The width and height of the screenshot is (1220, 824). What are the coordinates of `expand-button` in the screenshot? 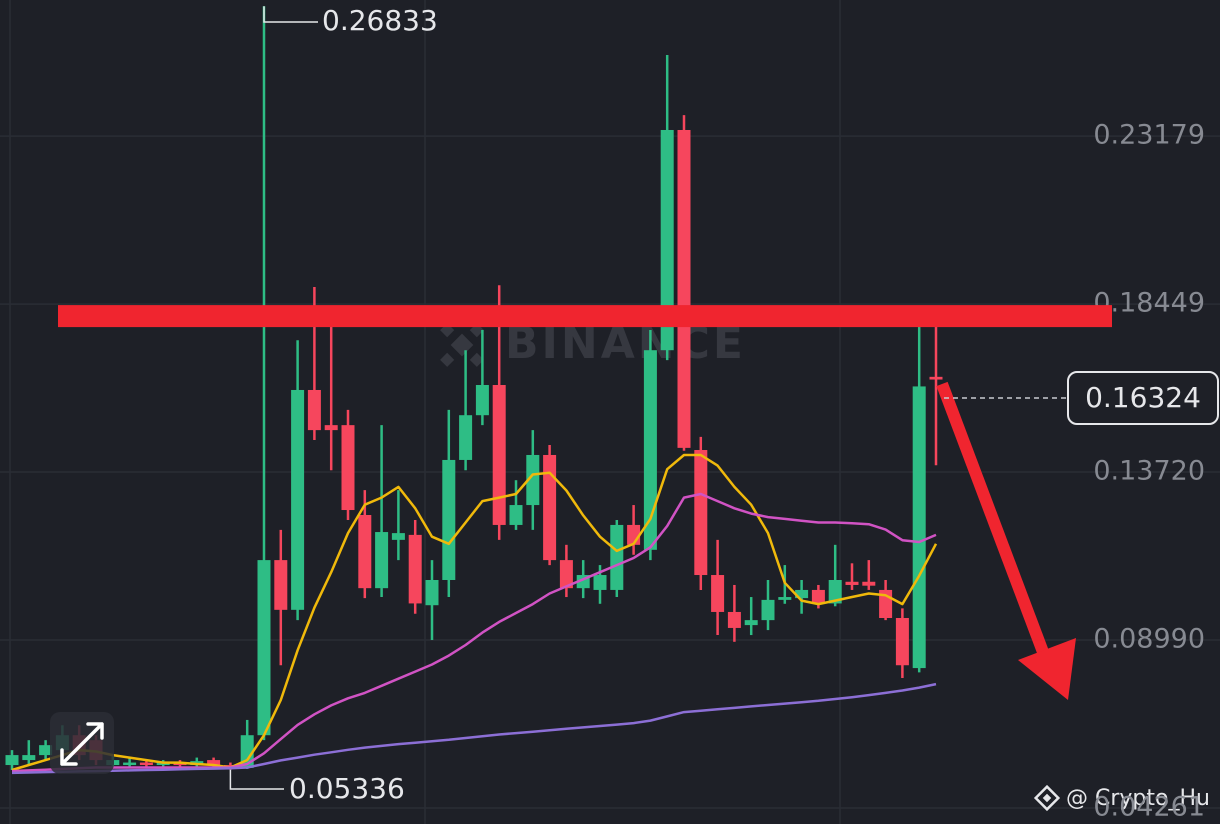 It's located at (82, 743).